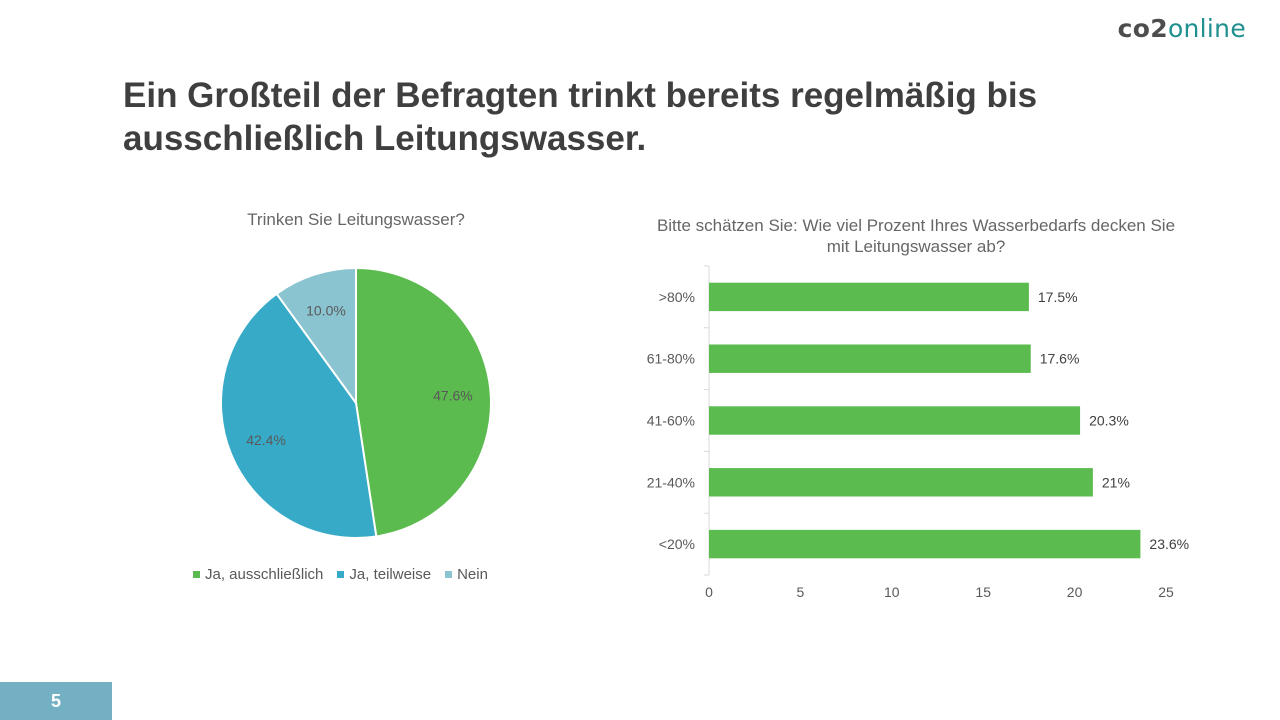 The width and height of the screenshot is (1280, 720). I want to click on co2online-logo: co2online, so click(1182, 28).